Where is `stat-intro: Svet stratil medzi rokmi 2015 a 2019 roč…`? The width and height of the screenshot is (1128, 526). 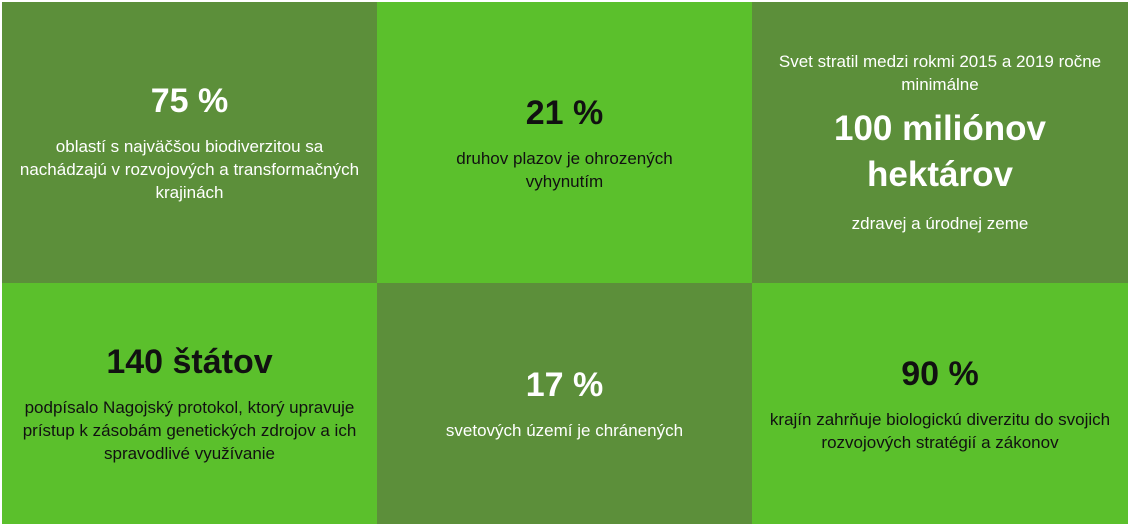 stat-intro: Svet stratil medzi rokmi 2015 a 2019 roč… is located at coordinates (940, 73).